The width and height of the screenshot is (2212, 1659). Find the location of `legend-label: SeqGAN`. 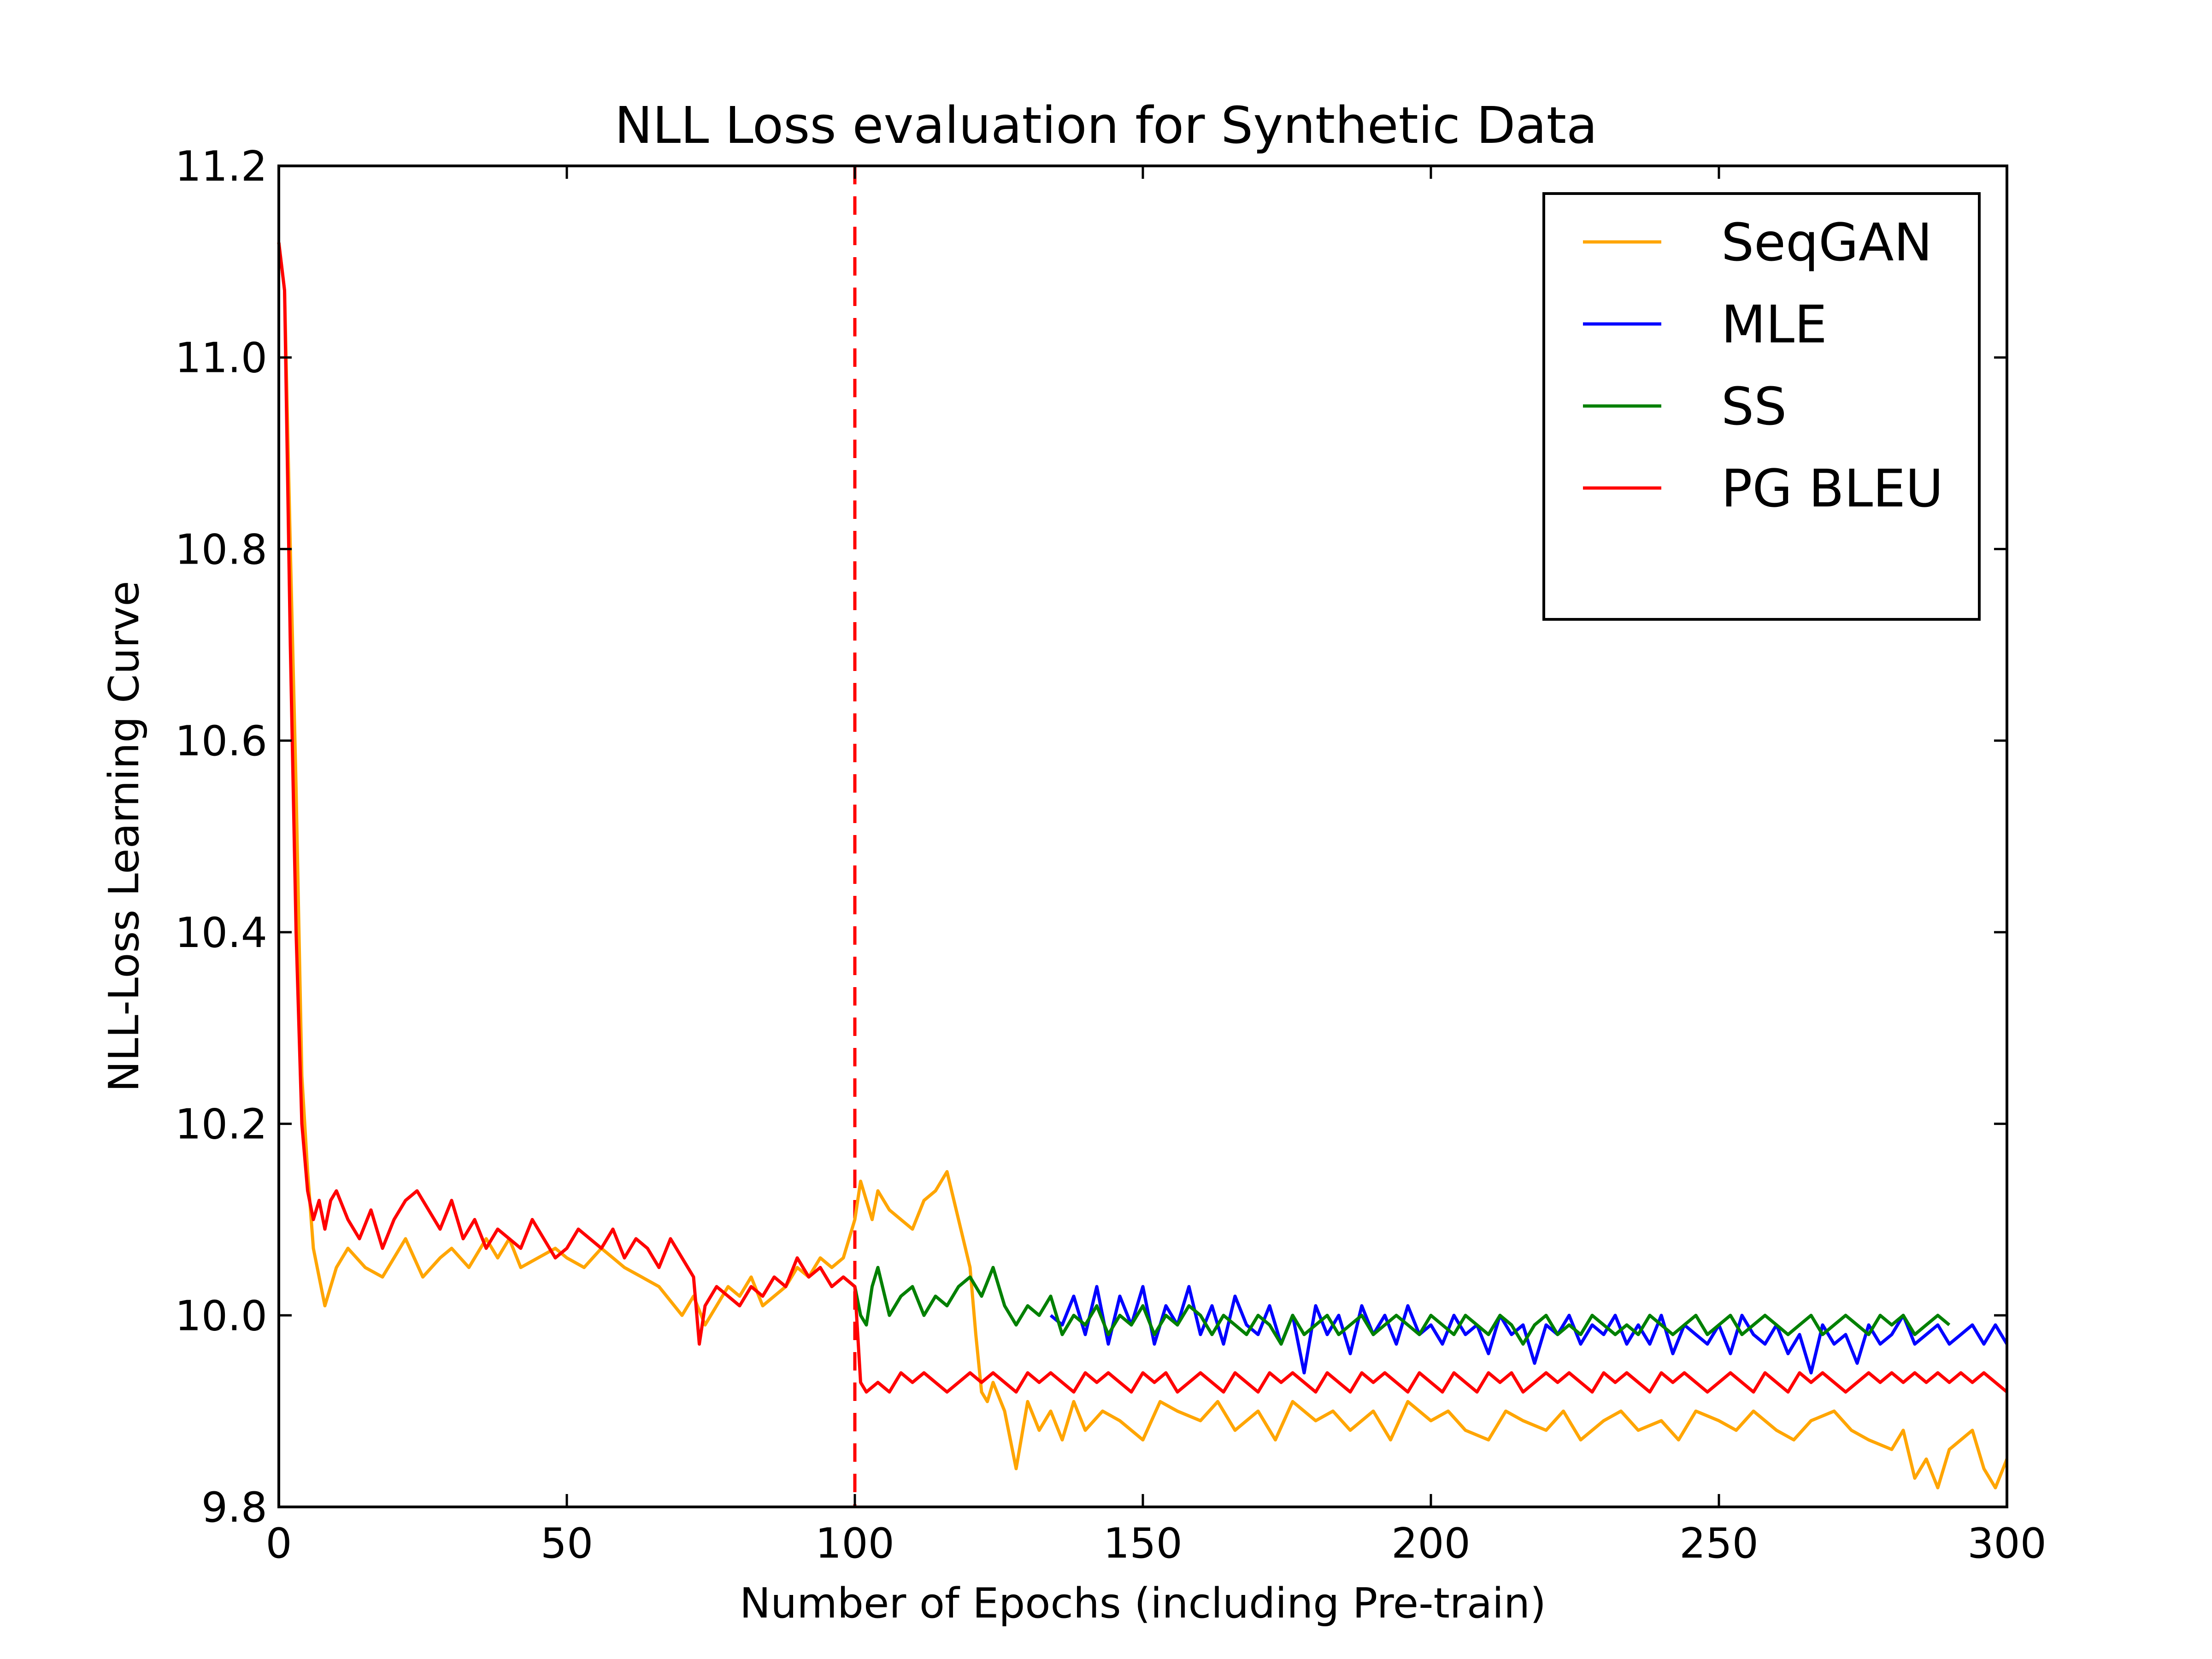

legend-label: SeqGAN is located at coordinates (1826, 243).